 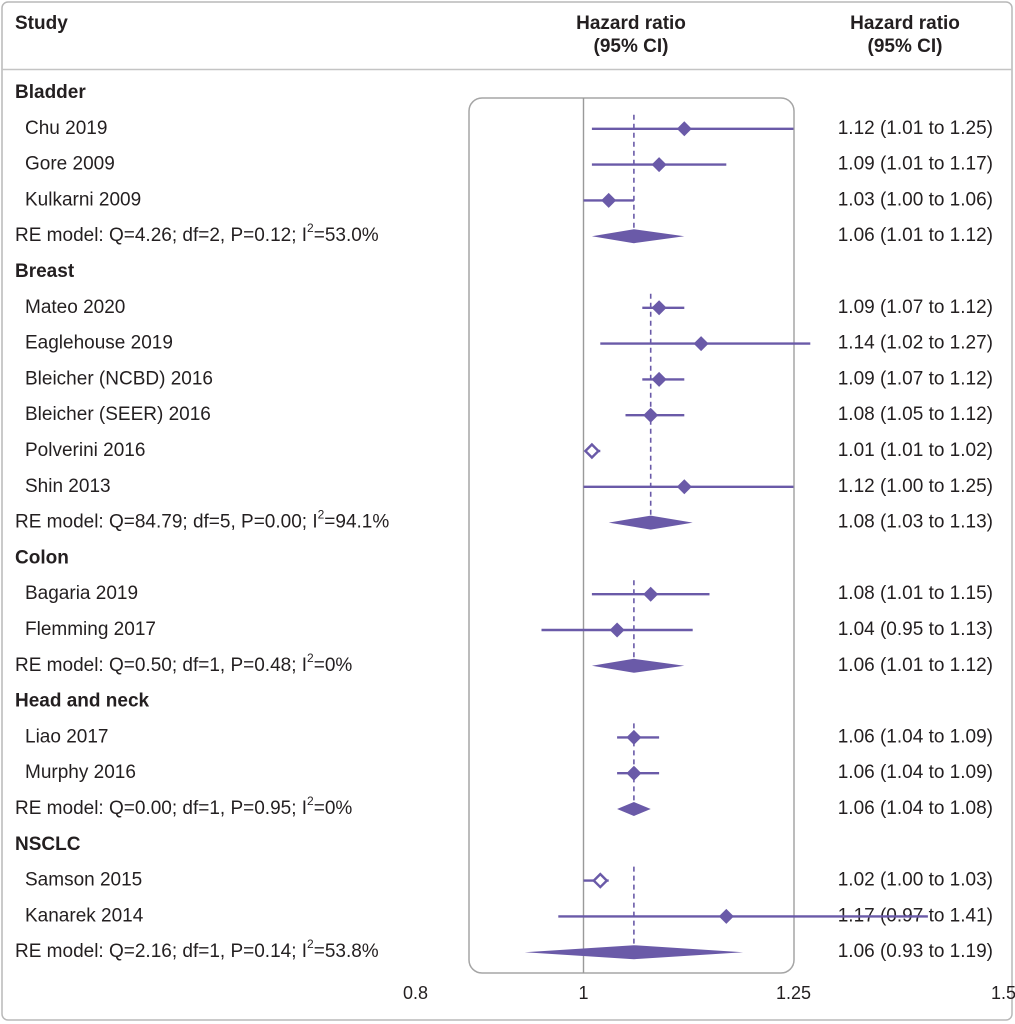 I want to click on study-label: Shin 2013, so click(x=68, y=486).